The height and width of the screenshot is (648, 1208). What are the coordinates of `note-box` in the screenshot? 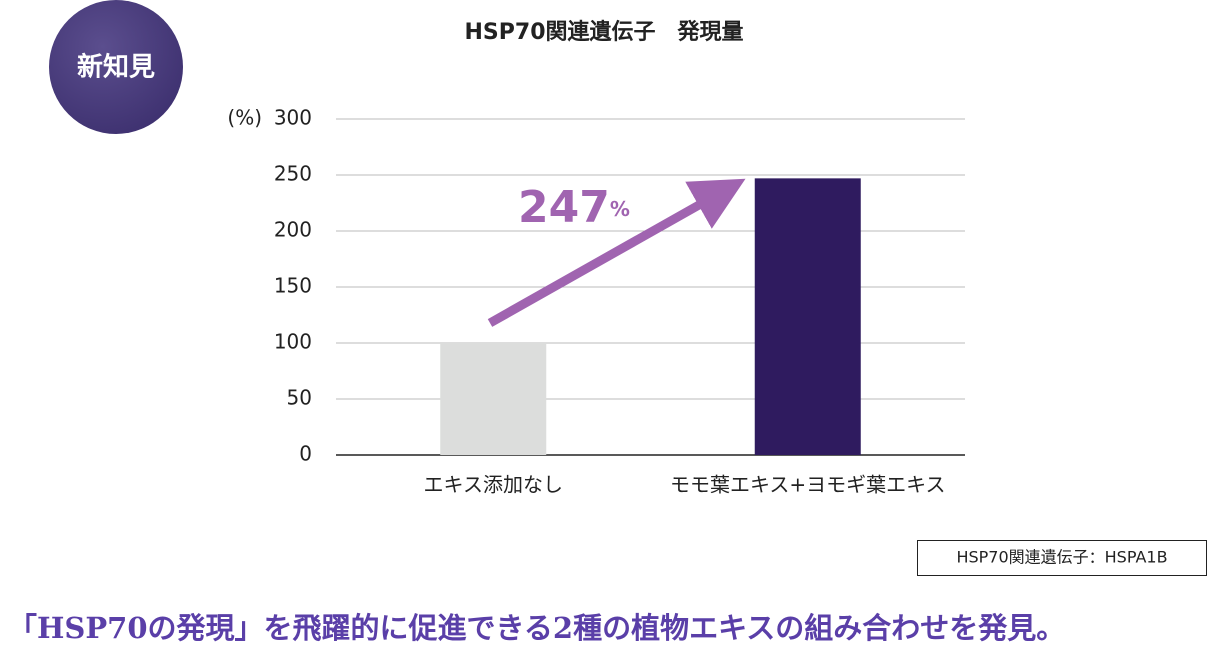 It's located at (1062, 558).